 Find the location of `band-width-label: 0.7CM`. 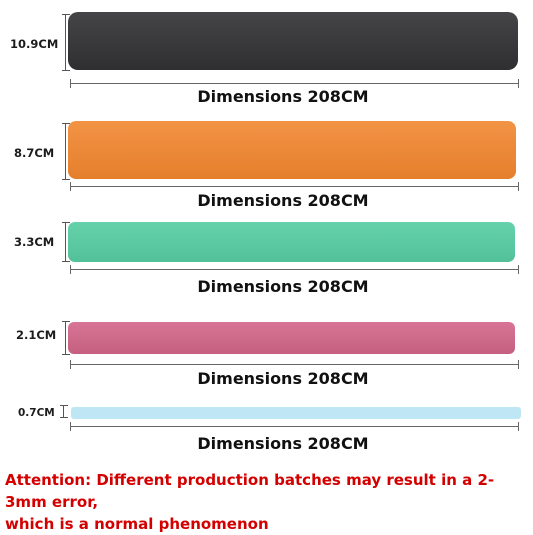

band-width-label: 0.7CM is located at coordinates (36, 413).